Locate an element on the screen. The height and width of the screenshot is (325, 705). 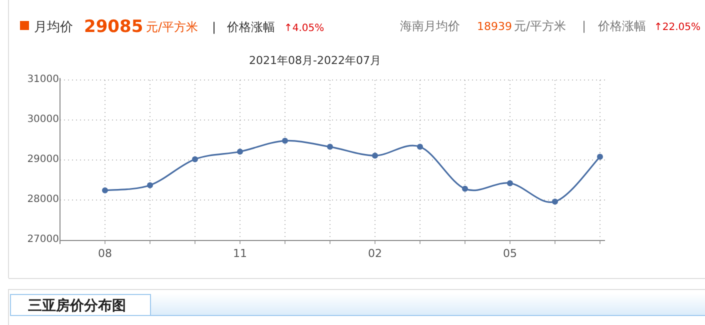
text: ↑4.05% is located at coordinates (304, 28).